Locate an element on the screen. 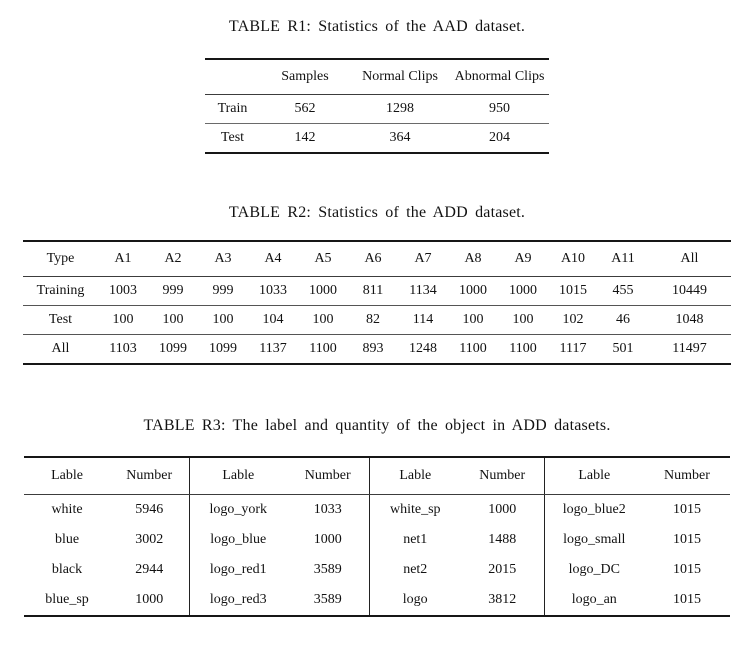  row-header: Training is located at coordinates (60, 291).